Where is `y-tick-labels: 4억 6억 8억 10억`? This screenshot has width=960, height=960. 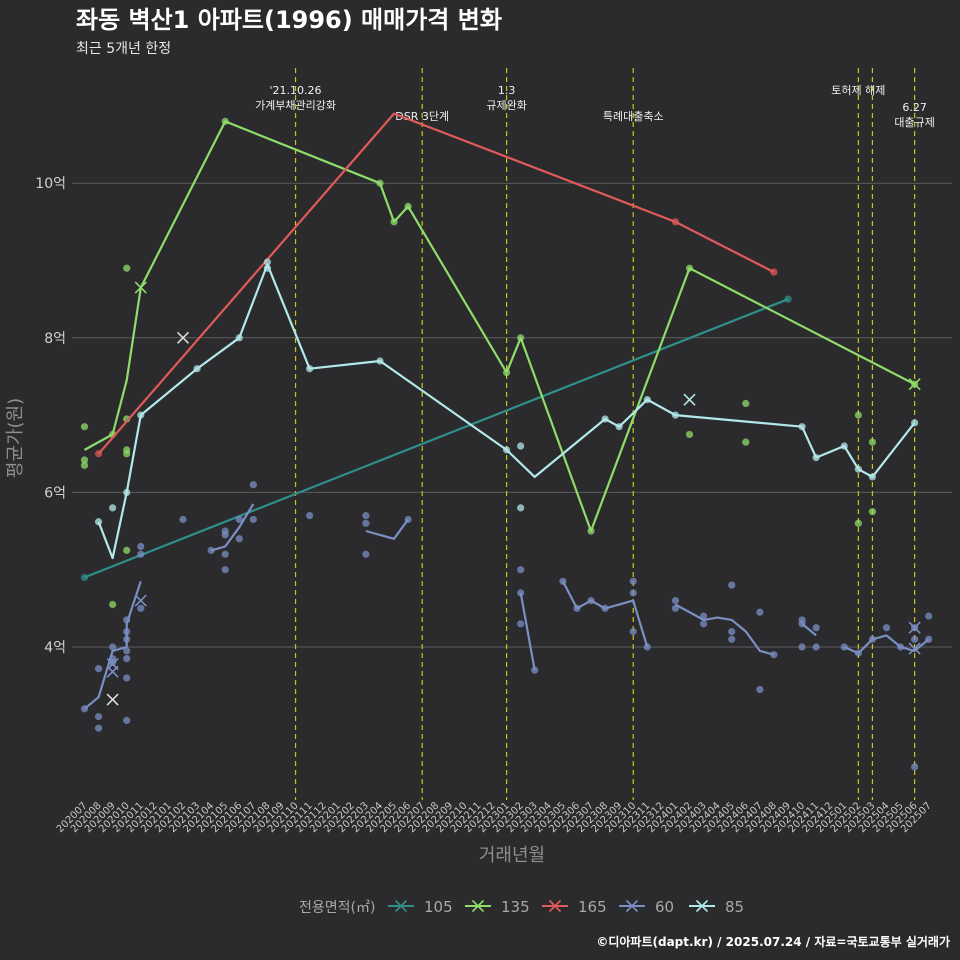 y-tick-labels: 4억 6억 8억 10억 is located at coordinates (50, 416).